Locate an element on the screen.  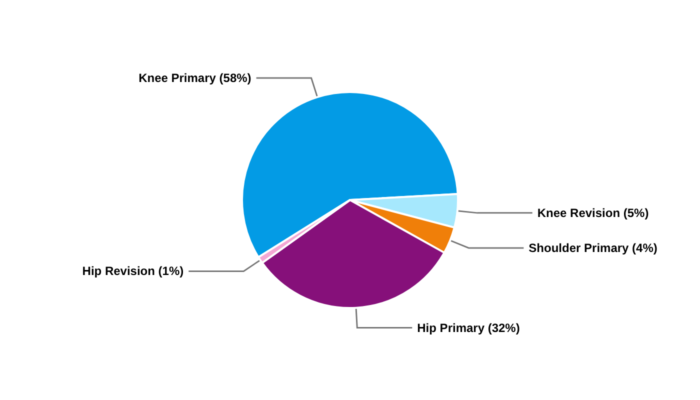
slice-label: Hip Primary (32%) is located at coordinates (468, 327).